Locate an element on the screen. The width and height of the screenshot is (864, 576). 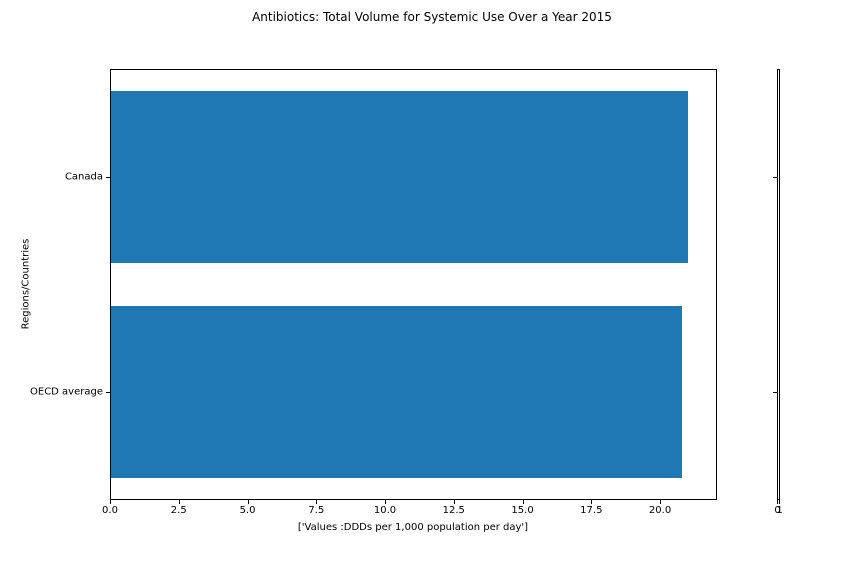
x-tick-label: 2.5 is located at coordinates (178, 510).